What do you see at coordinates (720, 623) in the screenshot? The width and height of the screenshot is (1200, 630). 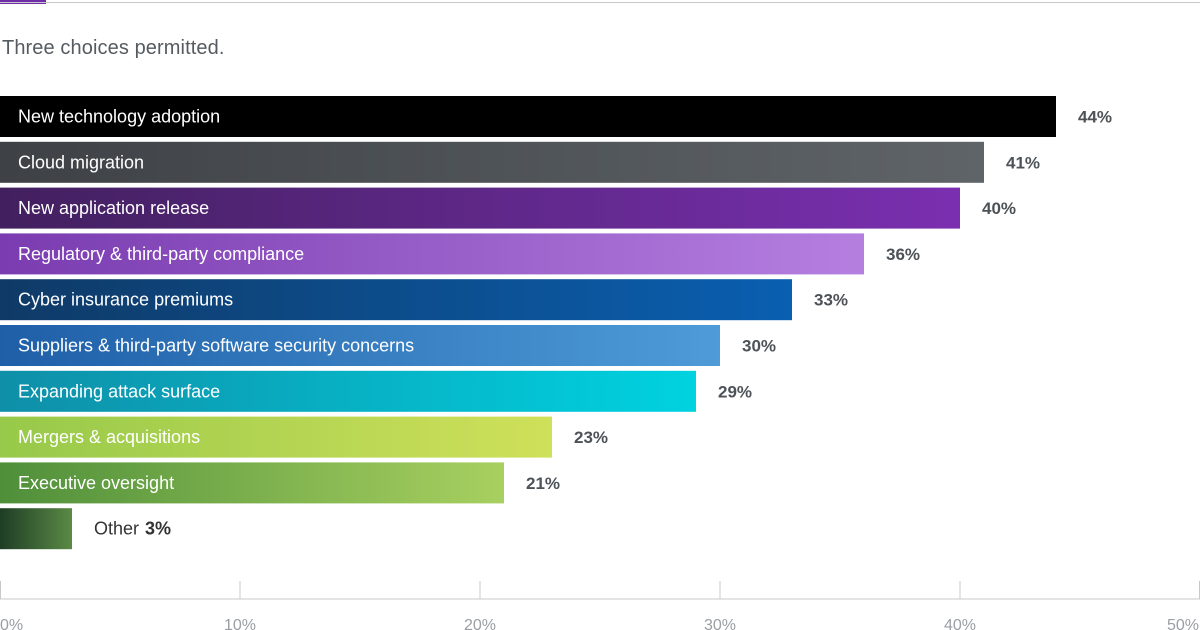 I see `x-tick-label-30: 30%` at bounding box center [720, 623].